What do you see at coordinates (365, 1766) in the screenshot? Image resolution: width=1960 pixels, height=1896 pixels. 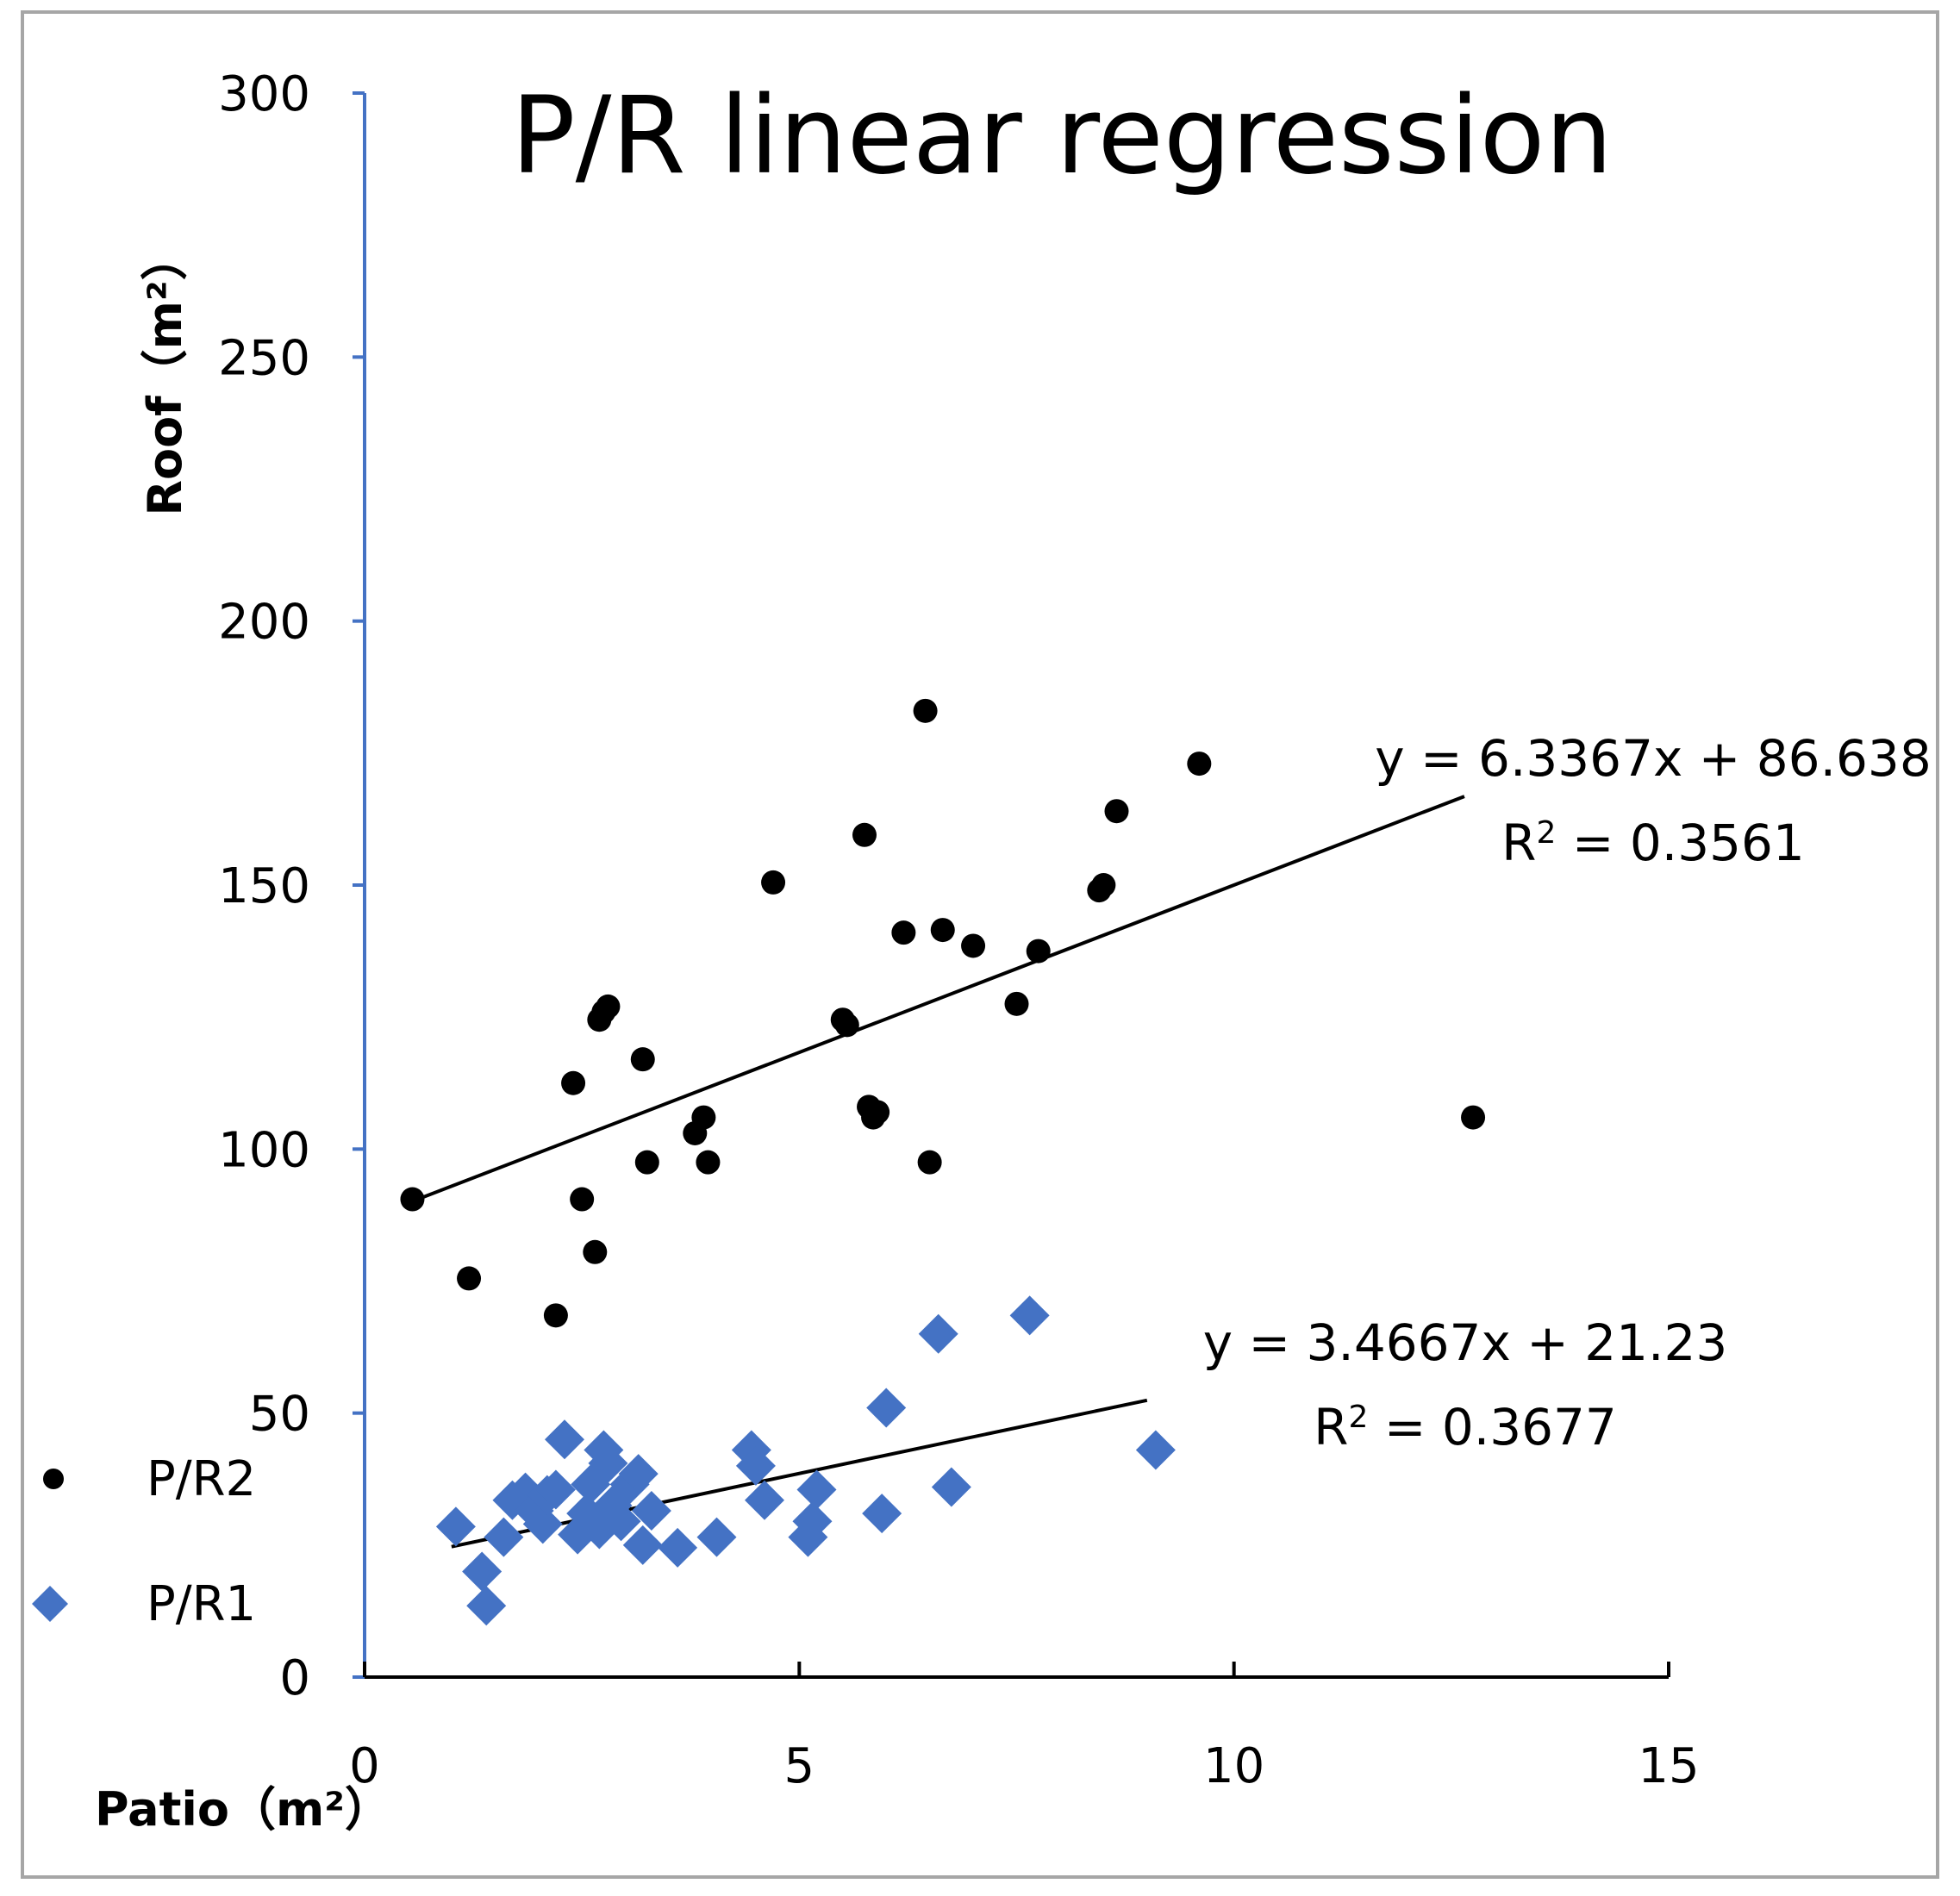 I see `x-tick-label: 0` at bounding box center [365, 1766].